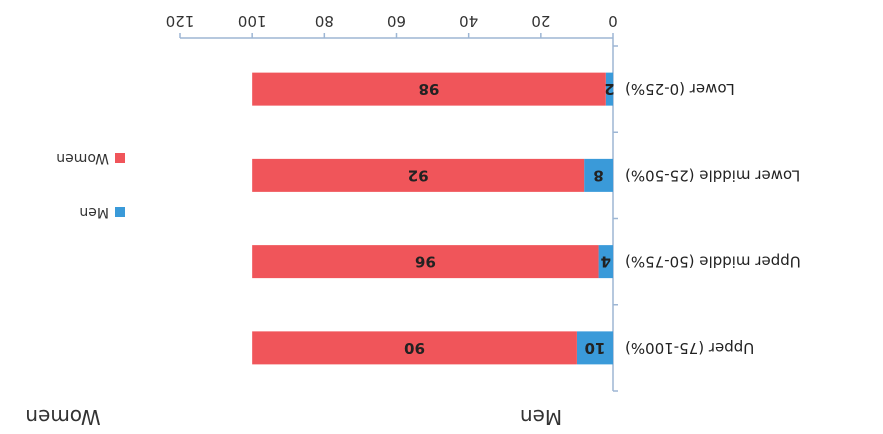  Describe the element at coordinates (712, 175) in the screenshot. I see `category-label: Lower middle (25-50%)` at that location.